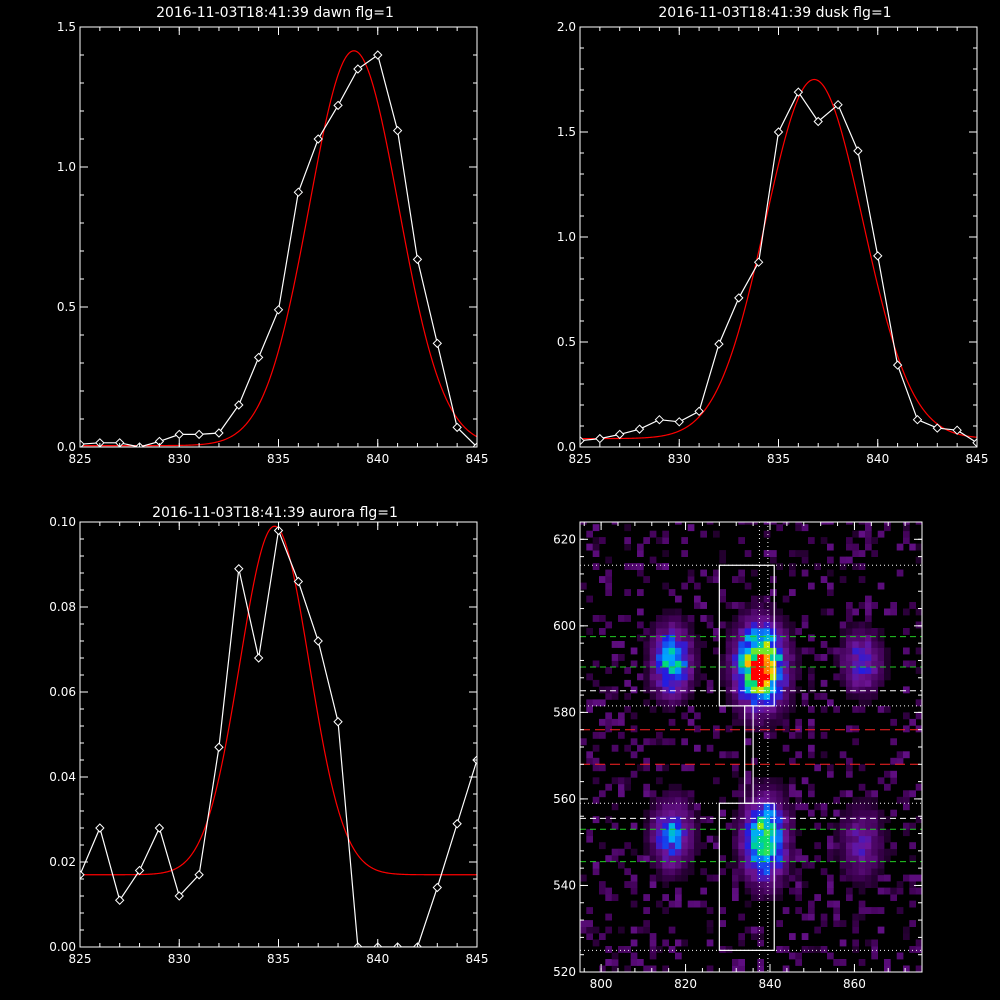 This screenshot has height=1000, width=1000. Describe the element at coordinates (62, 947) in the screenshot. I see `aurora-ytick-label: 0.00` at that location.